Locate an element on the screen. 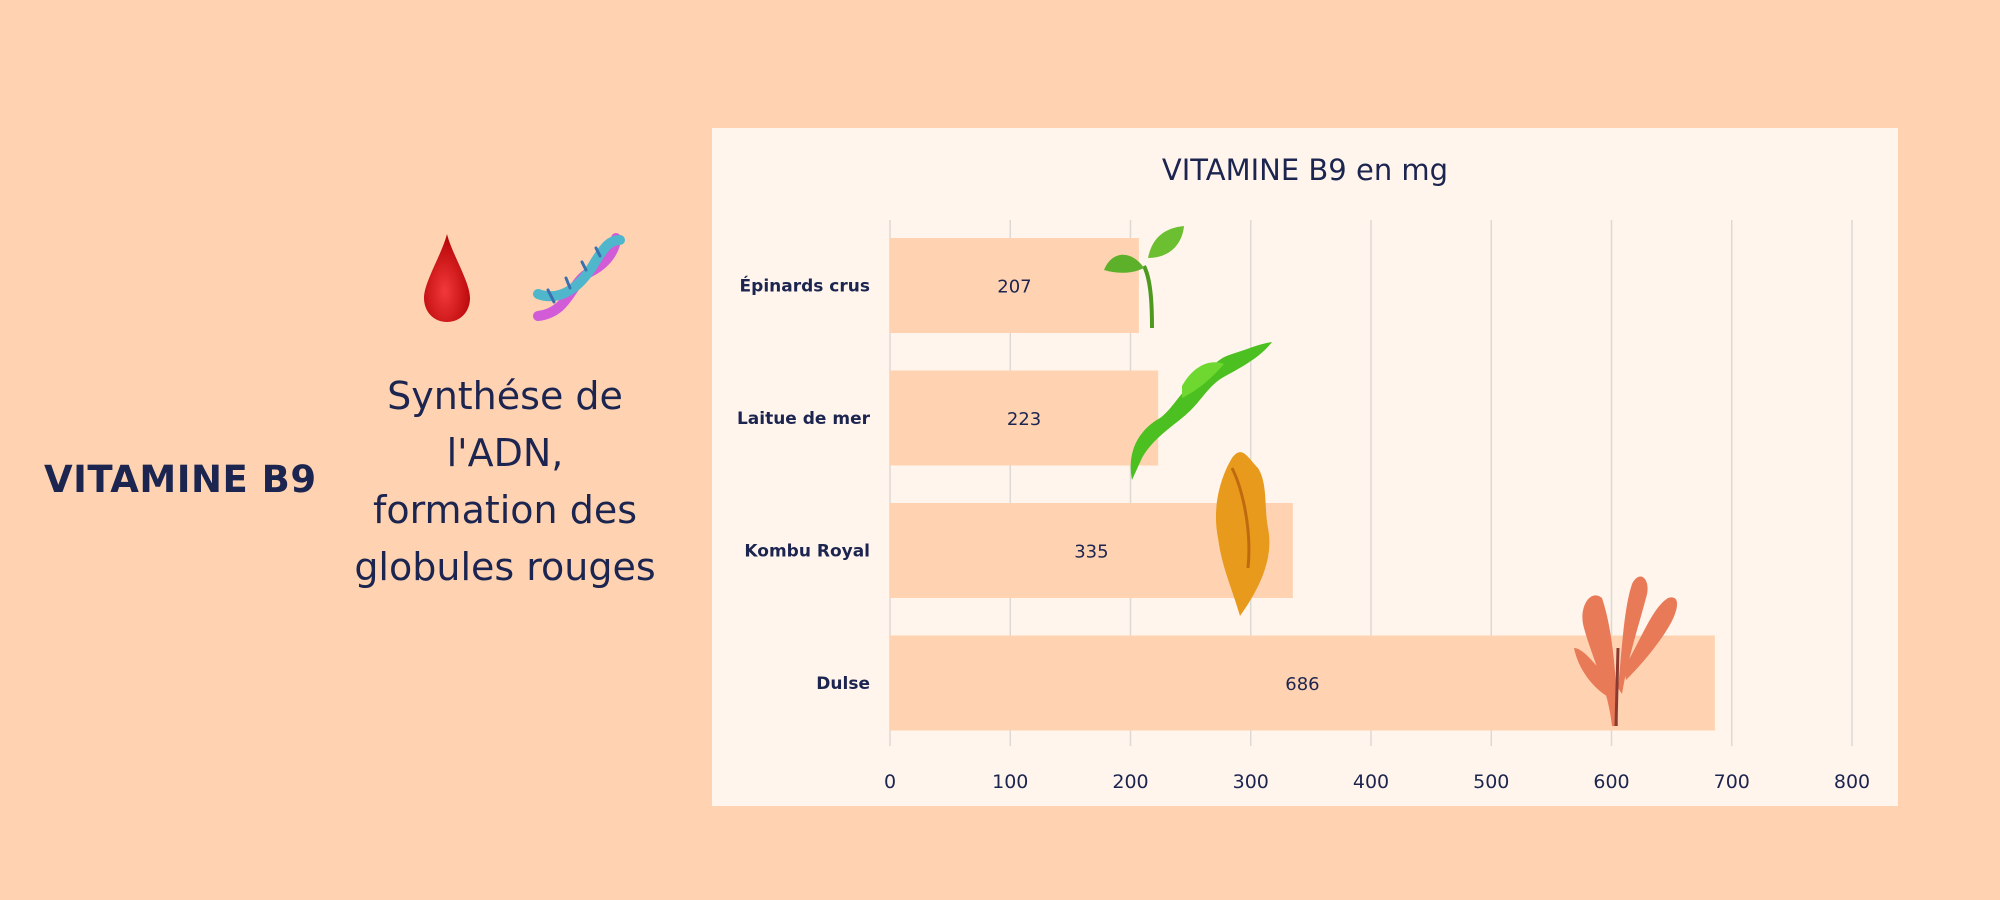 Image resolution: width=2000 pixels, height=900 pixels. sprout-icon is located at coordinates (1144, 277).